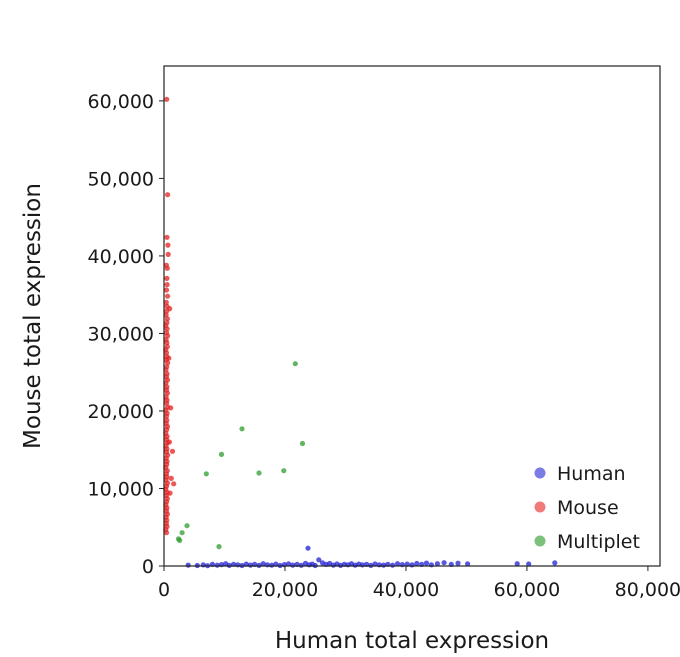 This screenshot has width=680, height=657. Describe the element at coordinates (121, 179) in the screenshot. I see `y-tick-label: 50,000` at that location.